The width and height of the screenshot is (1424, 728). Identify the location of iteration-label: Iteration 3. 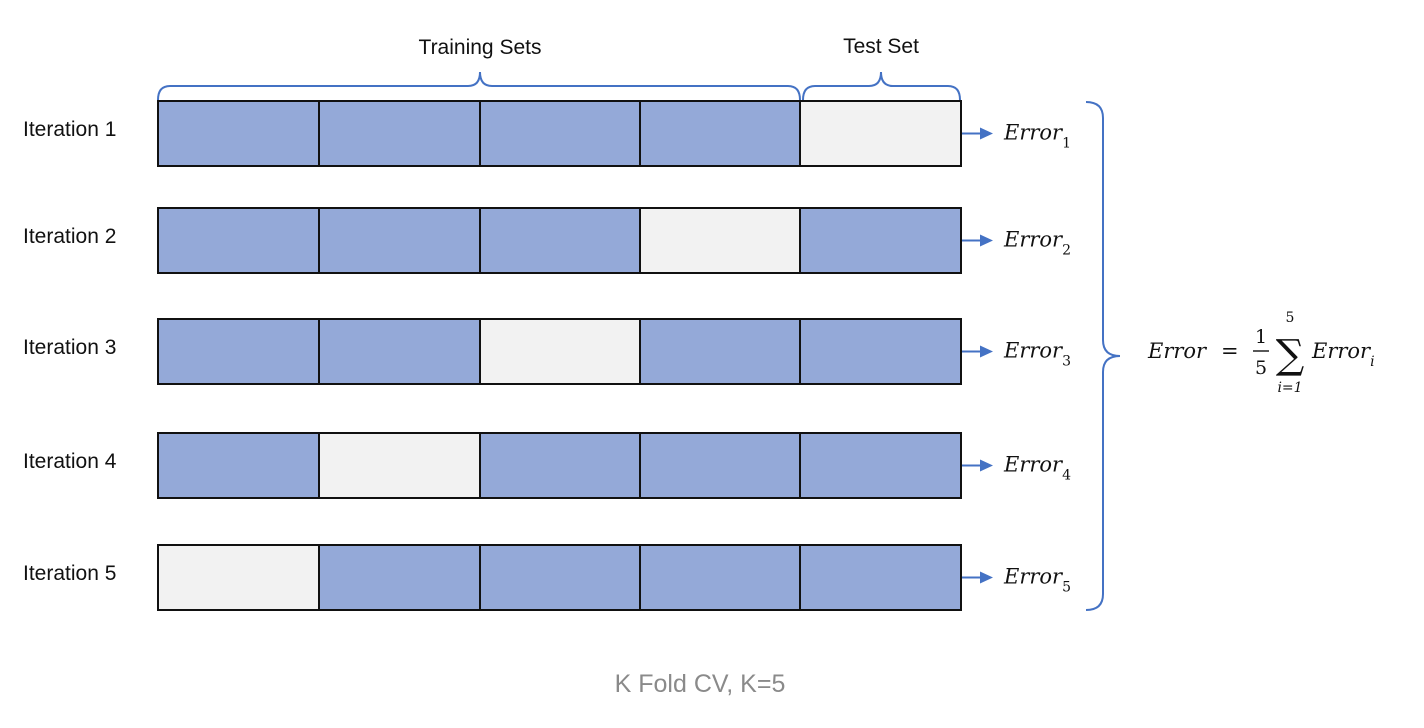
(69, 347).